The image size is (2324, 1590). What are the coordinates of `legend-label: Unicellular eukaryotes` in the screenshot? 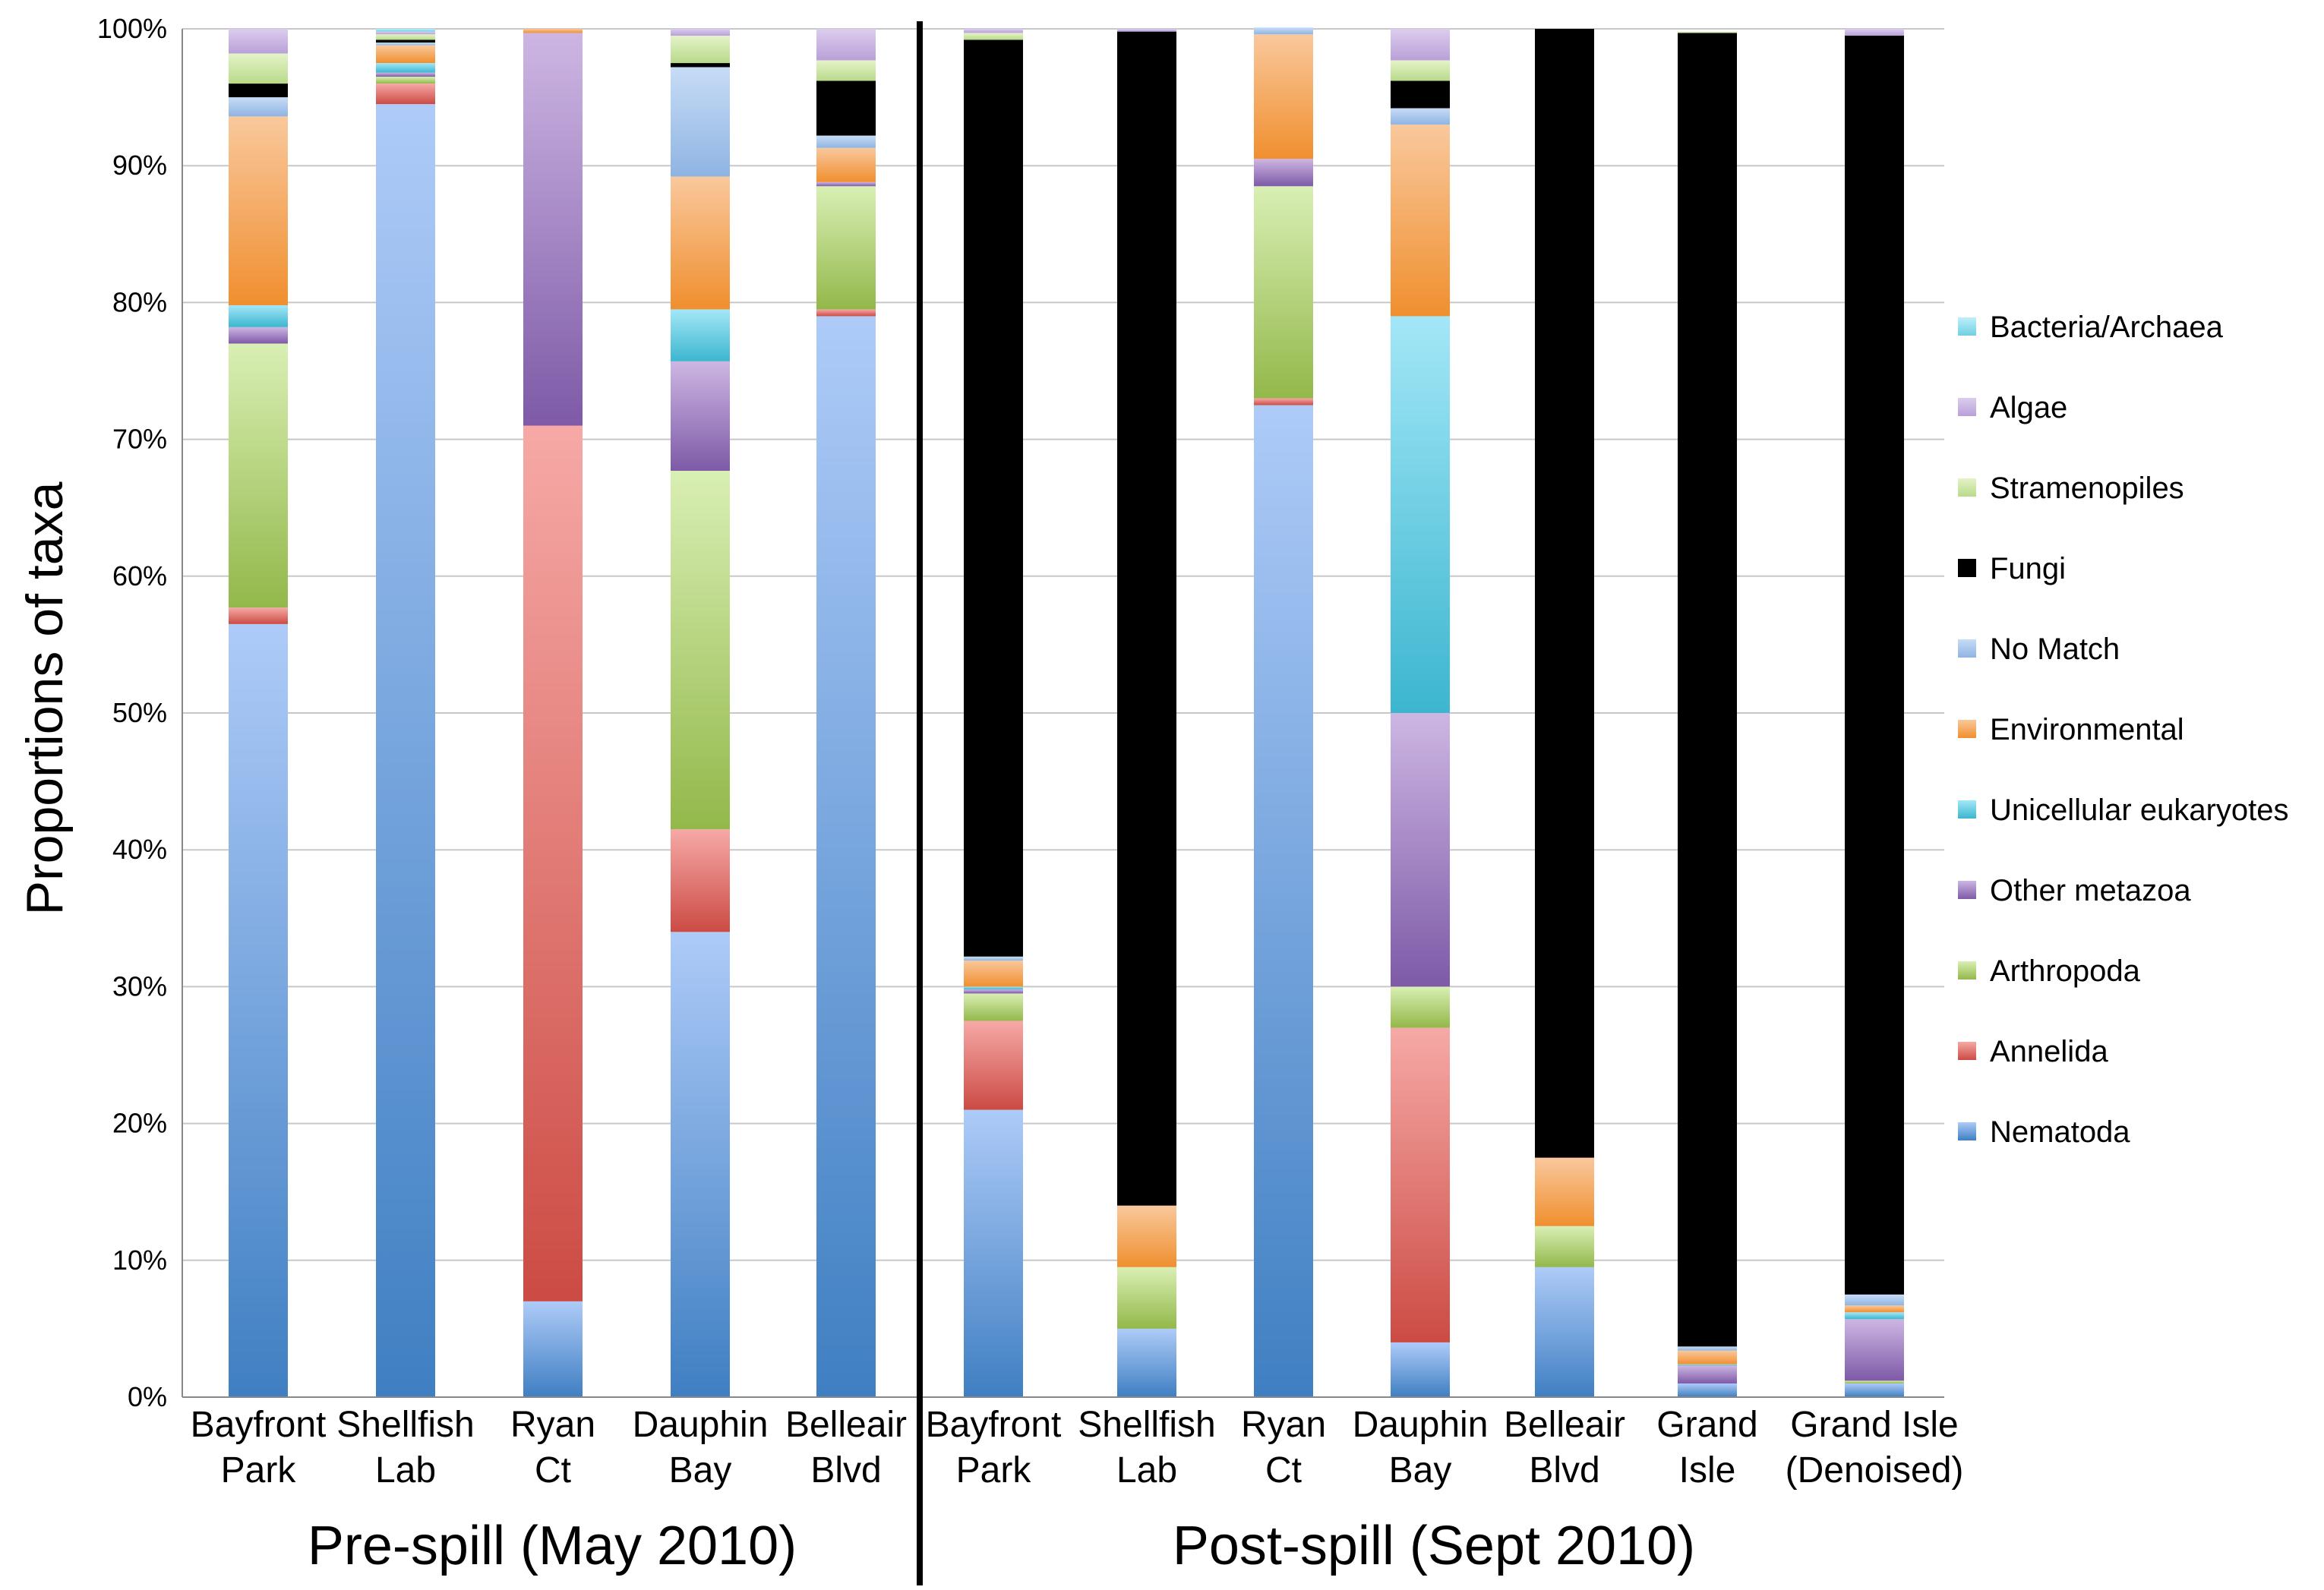 It's located at (2139, 810).